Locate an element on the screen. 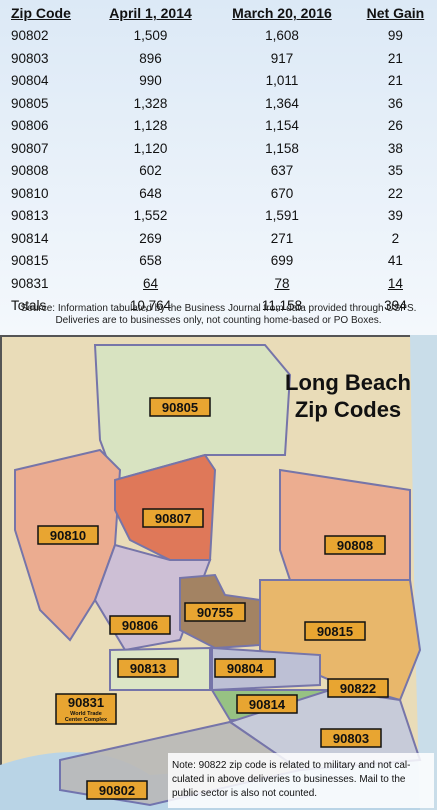 Image resolution: width=437 pixels, height=810 pixels. cell: 1,154 is located at coordinates (282, 126).